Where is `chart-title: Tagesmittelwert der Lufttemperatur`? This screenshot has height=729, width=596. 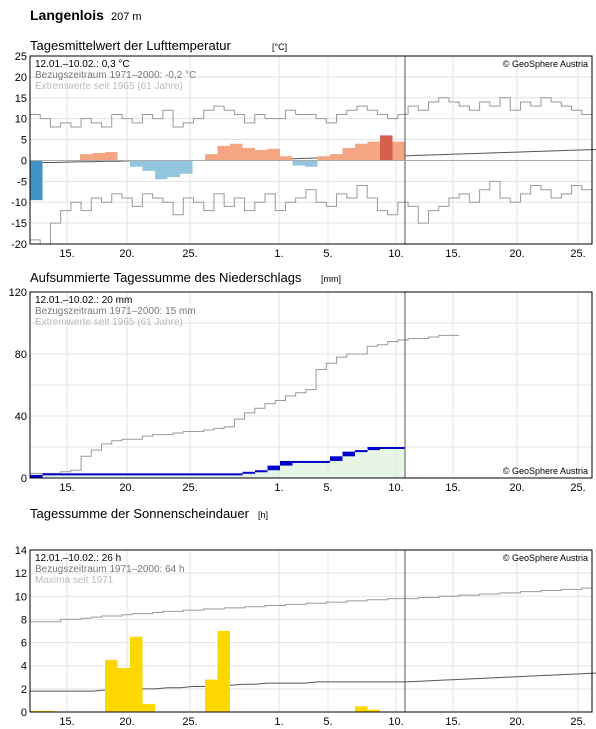
chart-title: Tagesmittelwert der Lufttemperatur is located at coordinates (131, 45).